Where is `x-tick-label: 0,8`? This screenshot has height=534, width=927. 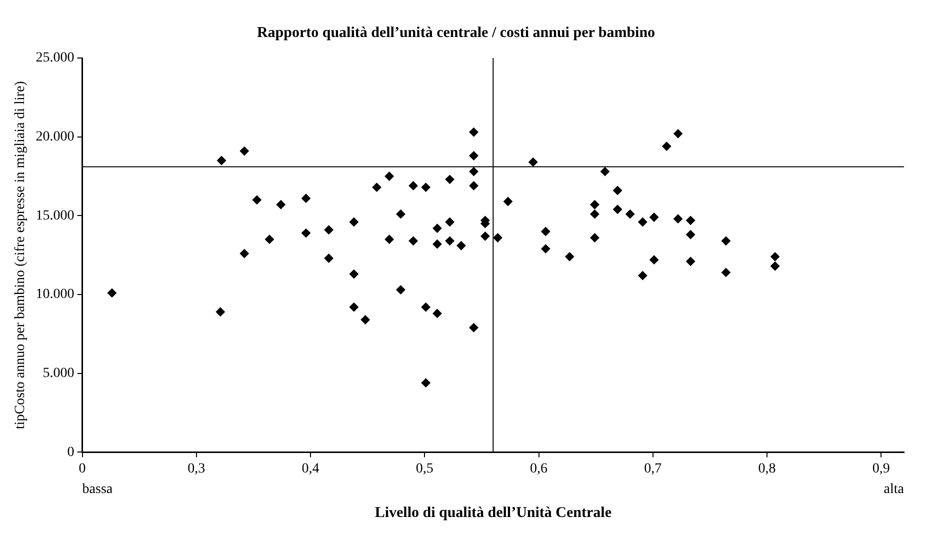
x-tick-label: 0,8 is located at coordinates (767, 468).